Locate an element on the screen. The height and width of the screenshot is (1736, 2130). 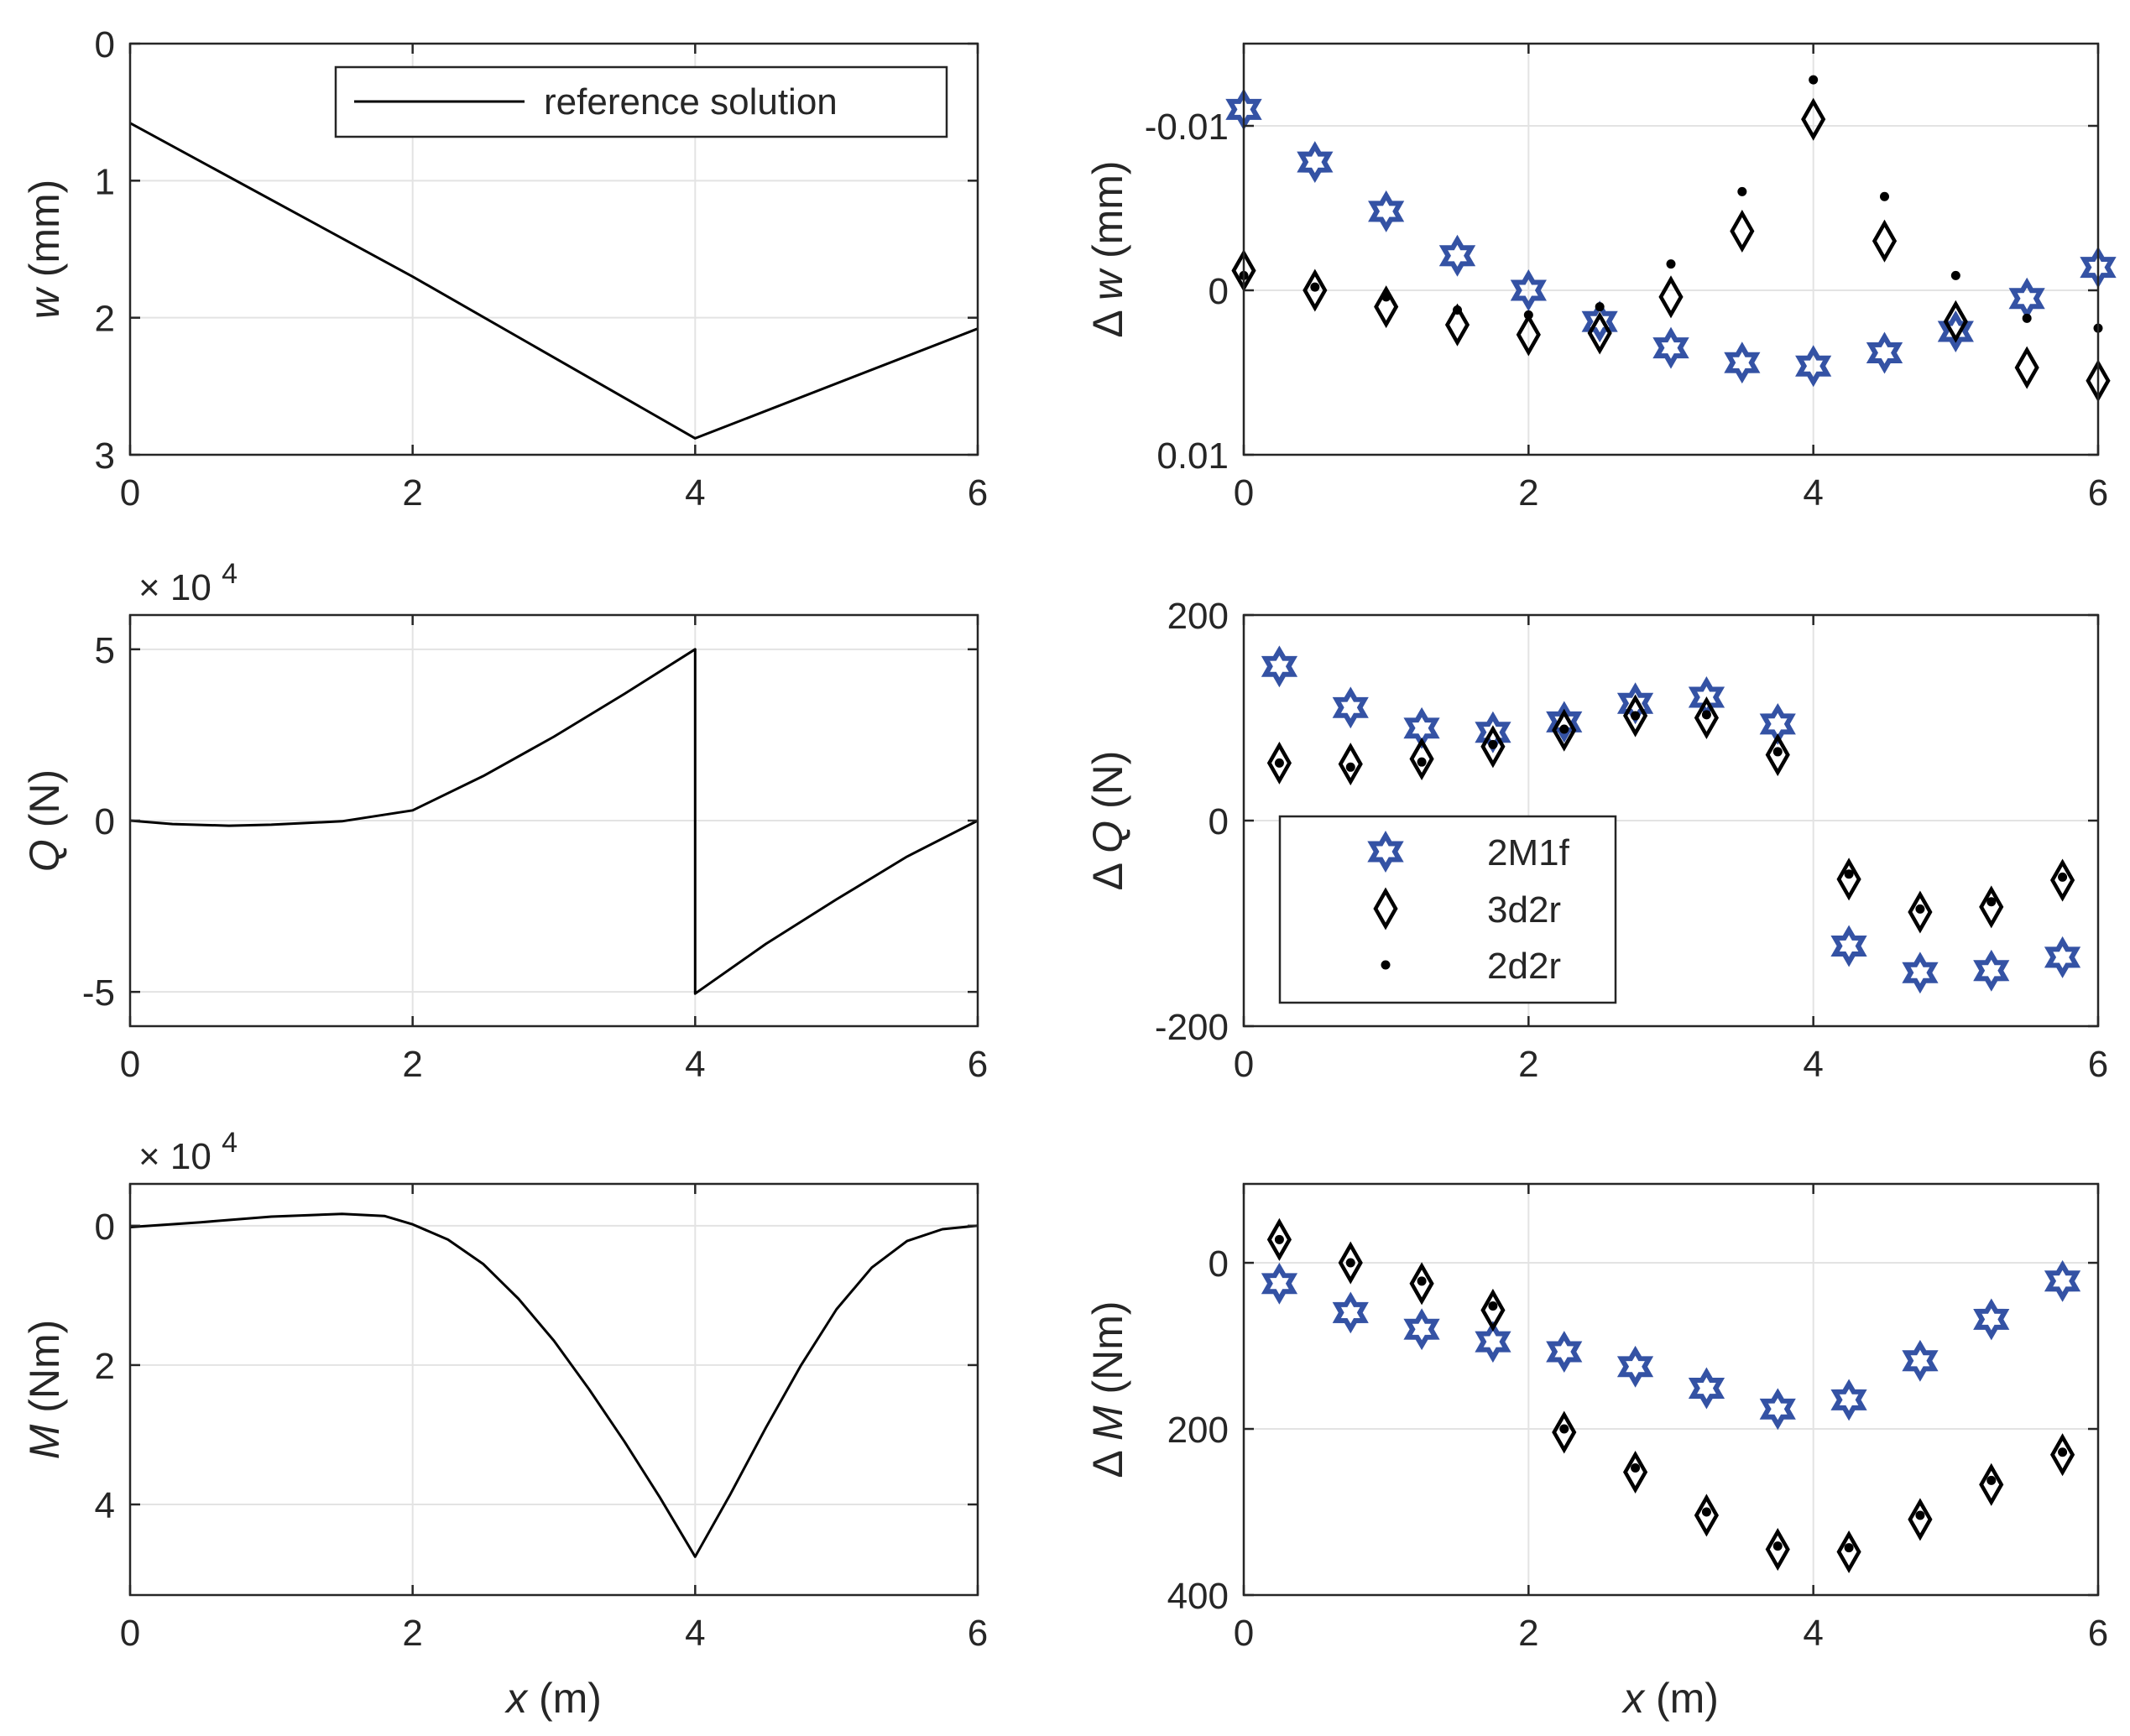
y-tick-label: 3 is located at coordinates (105, 456).